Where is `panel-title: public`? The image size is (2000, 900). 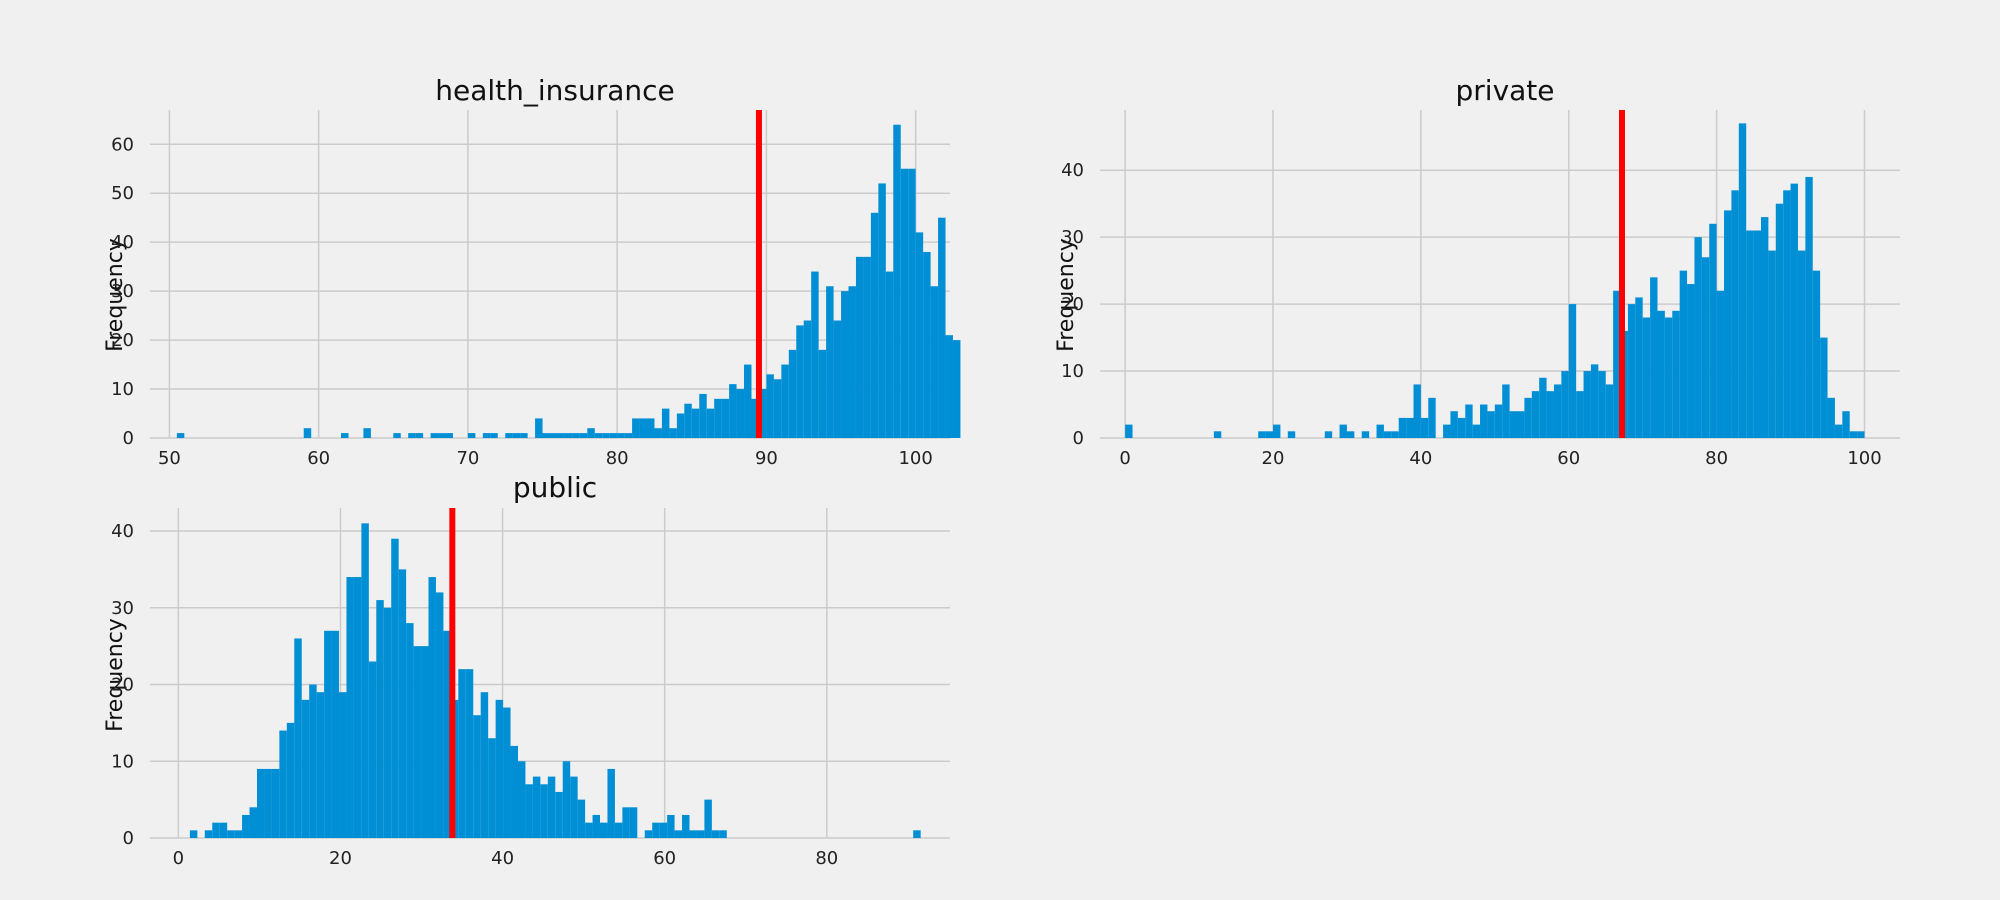 panel-title: public is located at coordinates (555, 487).